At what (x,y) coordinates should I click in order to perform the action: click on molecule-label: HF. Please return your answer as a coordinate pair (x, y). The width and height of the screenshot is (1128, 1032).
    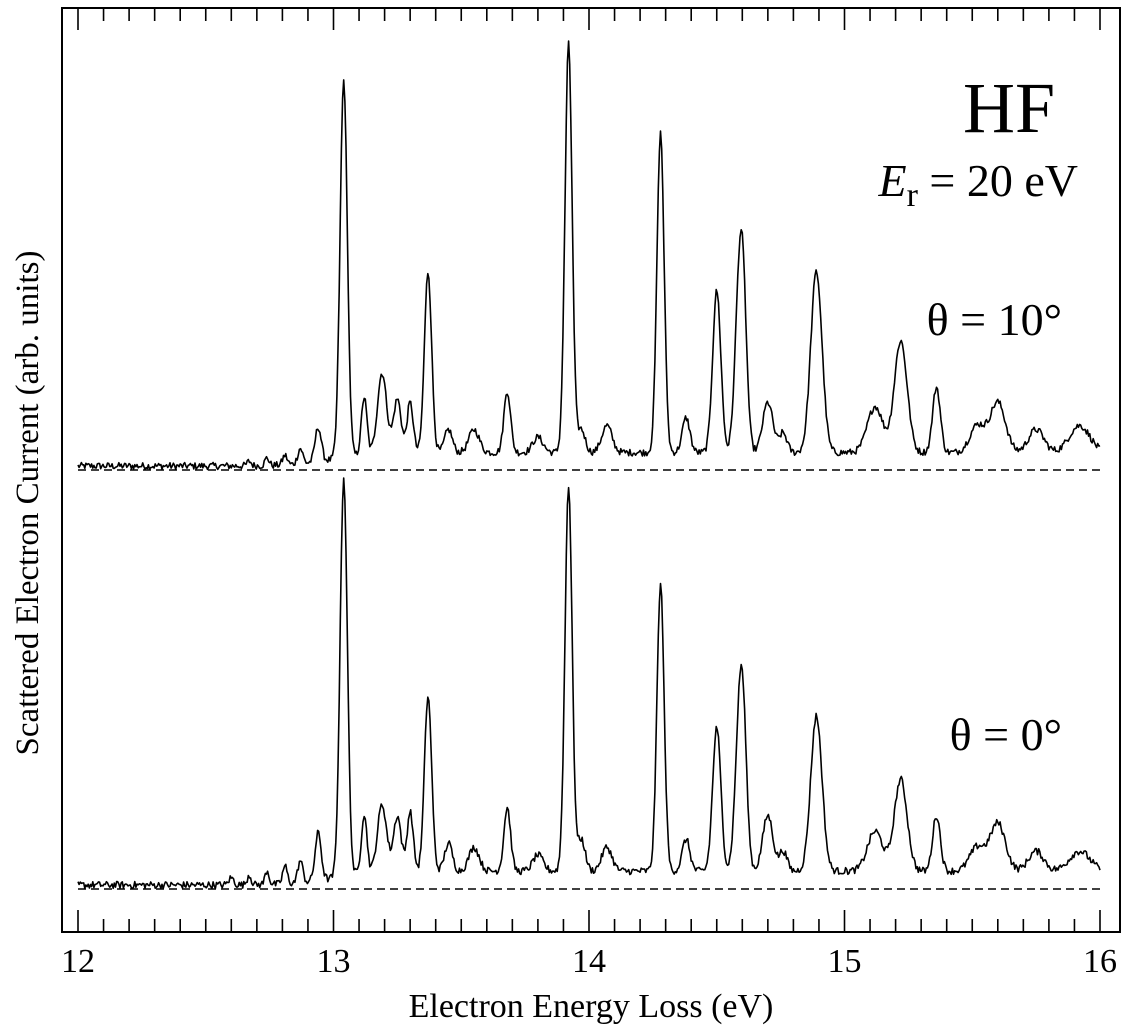
    Looking at the image, I should click on (1009, 108).